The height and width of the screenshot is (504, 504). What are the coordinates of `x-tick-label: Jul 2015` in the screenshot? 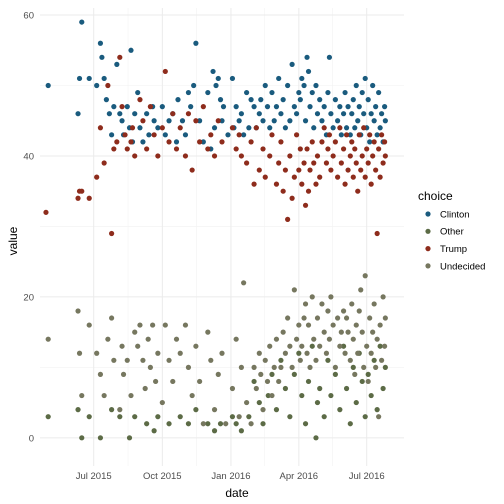 It's located at (94, 476).